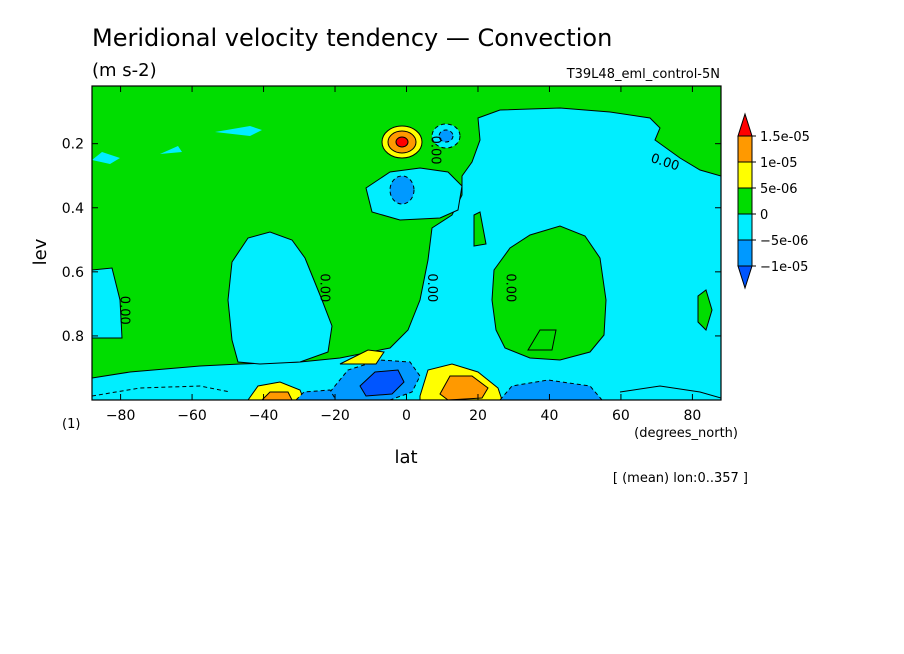  I want to click on x-tick-label: −40, so click(264, 416).